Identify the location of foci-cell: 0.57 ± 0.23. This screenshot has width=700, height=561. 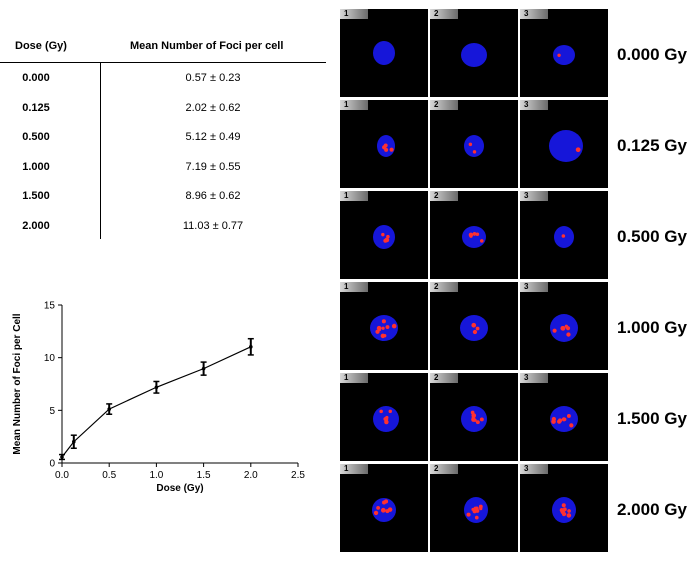
(213, 78).